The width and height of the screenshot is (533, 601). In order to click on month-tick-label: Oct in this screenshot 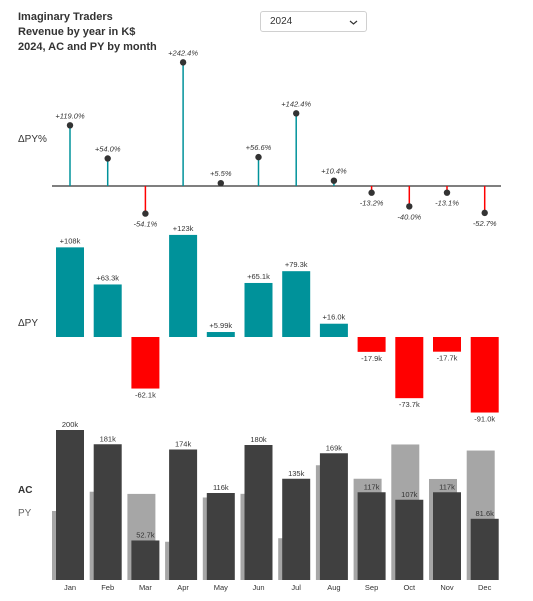, I will do `click(409, 587)`.